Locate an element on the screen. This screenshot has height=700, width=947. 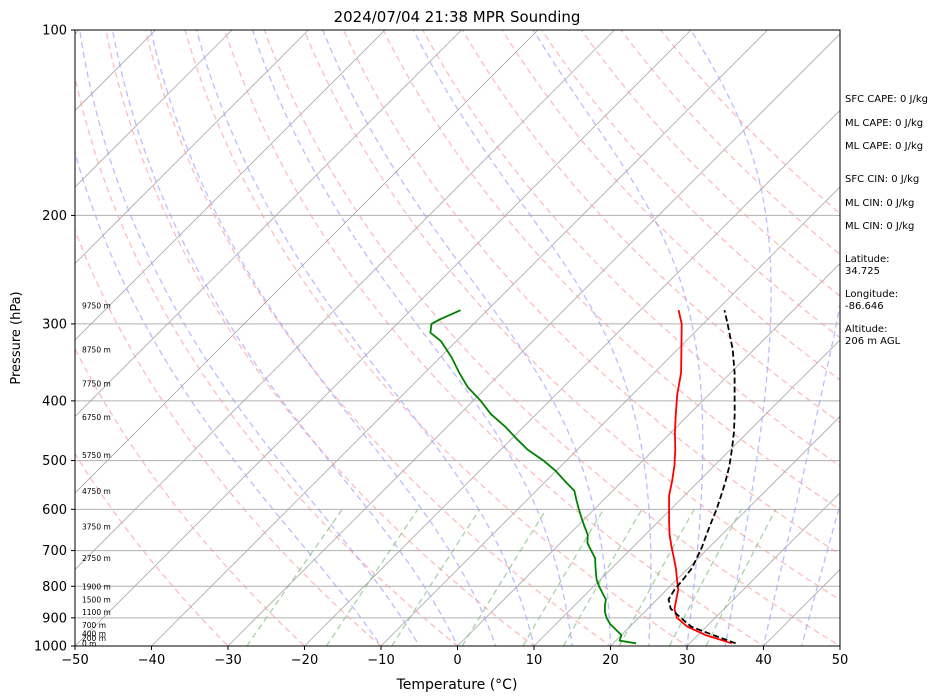
y-tick-label: 1000 is located at coordinates (50, 647).